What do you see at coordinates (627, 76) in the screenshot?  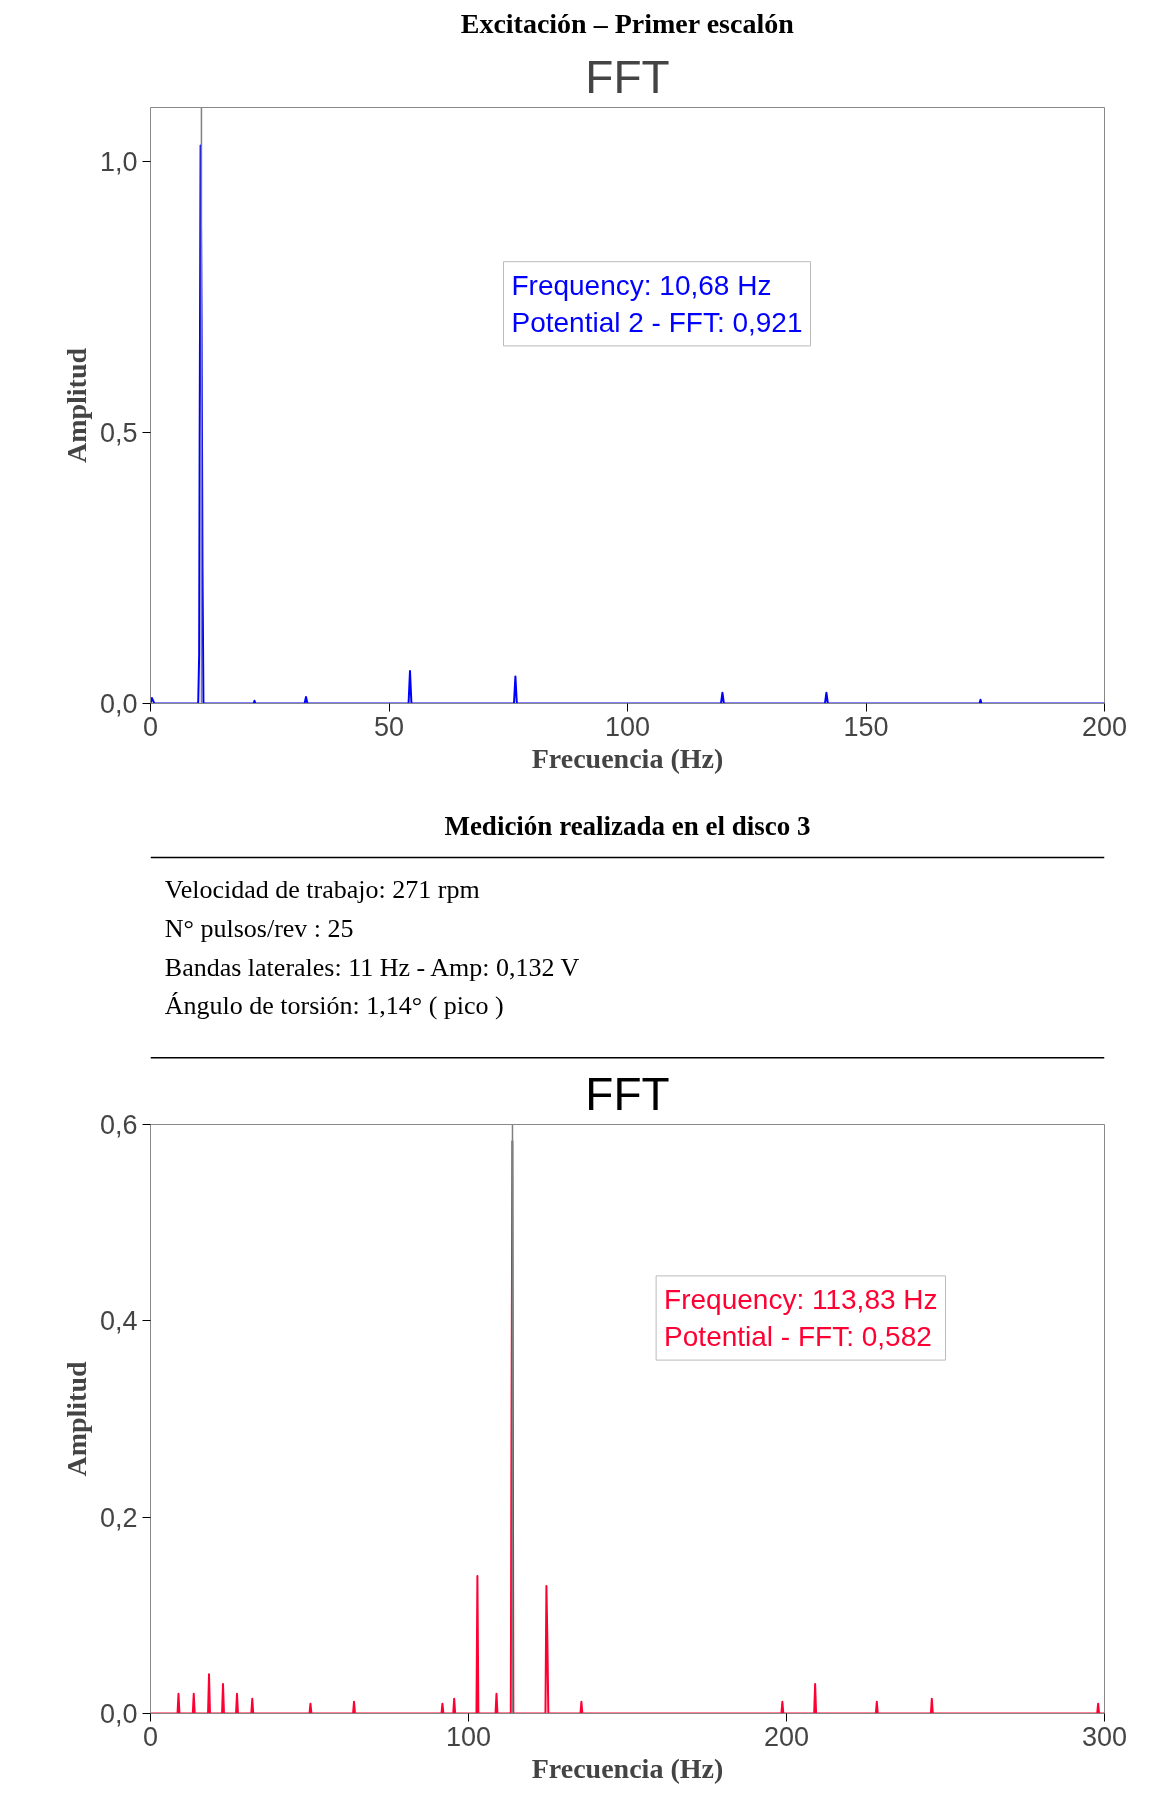 I see `chart-subtitle: FFT` at bounding box center [627, 76].